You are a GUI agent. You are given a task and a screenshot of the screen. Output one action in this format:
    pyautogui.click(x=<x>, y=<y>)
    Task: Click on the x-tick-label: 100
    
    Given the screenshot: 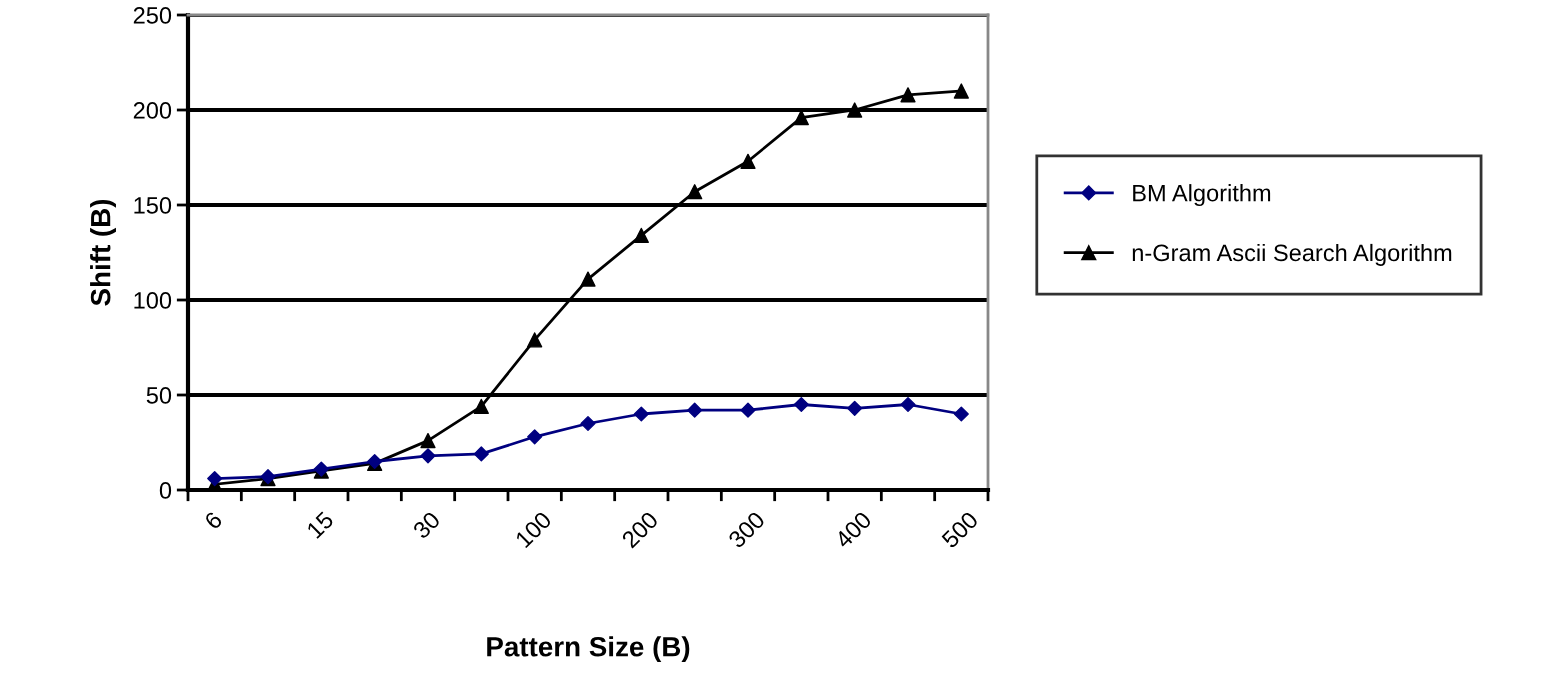 What is the action you would take?
    pyautogui.click(x=533, y=529)
    